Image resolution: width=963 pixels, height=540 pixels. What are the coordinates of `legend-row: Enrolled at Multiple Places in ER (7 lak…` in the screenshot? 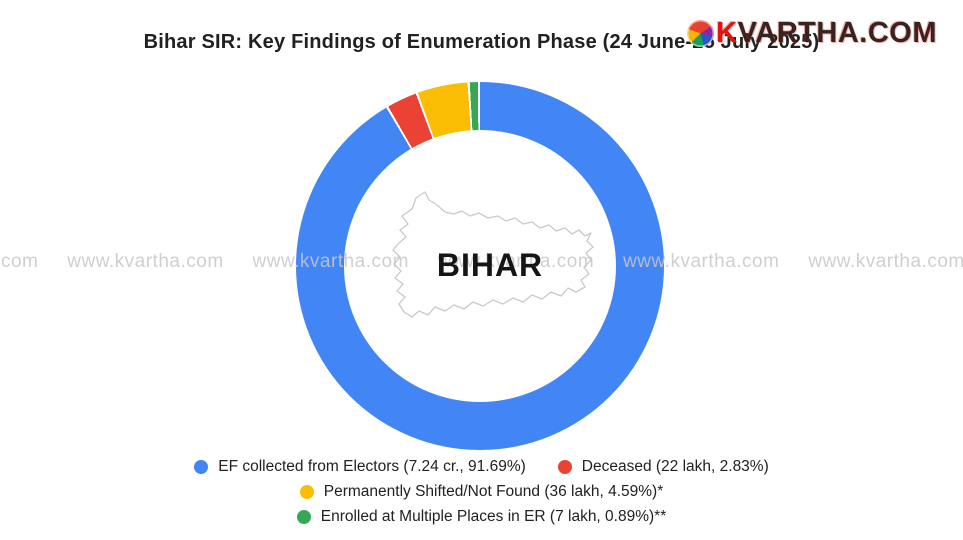 It's located at (481, 517).